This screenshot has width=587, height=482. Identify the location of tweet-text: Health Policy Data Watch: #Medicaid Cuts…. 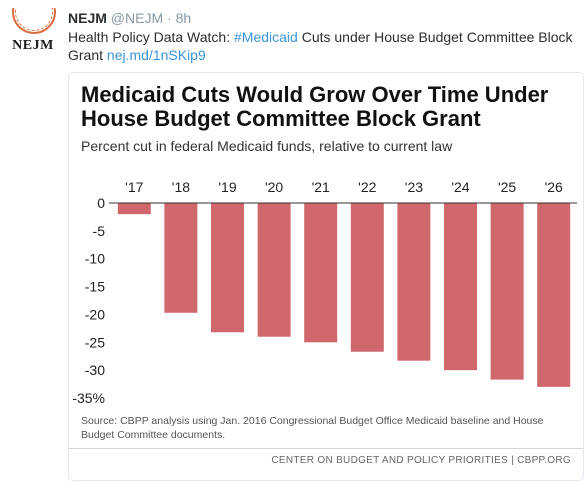
(320, 46).